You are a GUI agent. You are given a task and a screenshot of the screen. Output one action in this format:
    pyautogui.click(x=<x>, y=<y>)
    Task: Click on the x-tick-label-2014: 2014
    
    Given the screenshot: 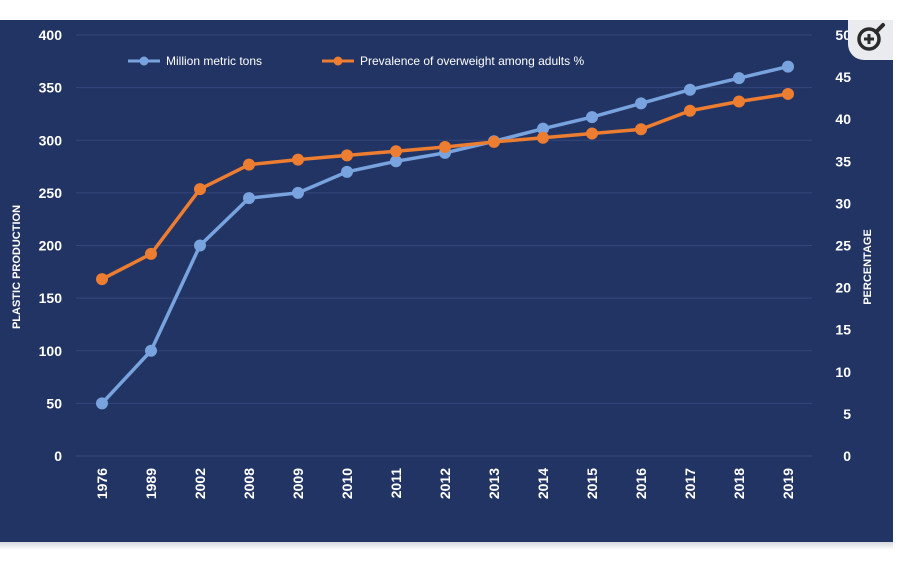 What is the action you would take?
    pyautogui.click(x=543, y=483)
    